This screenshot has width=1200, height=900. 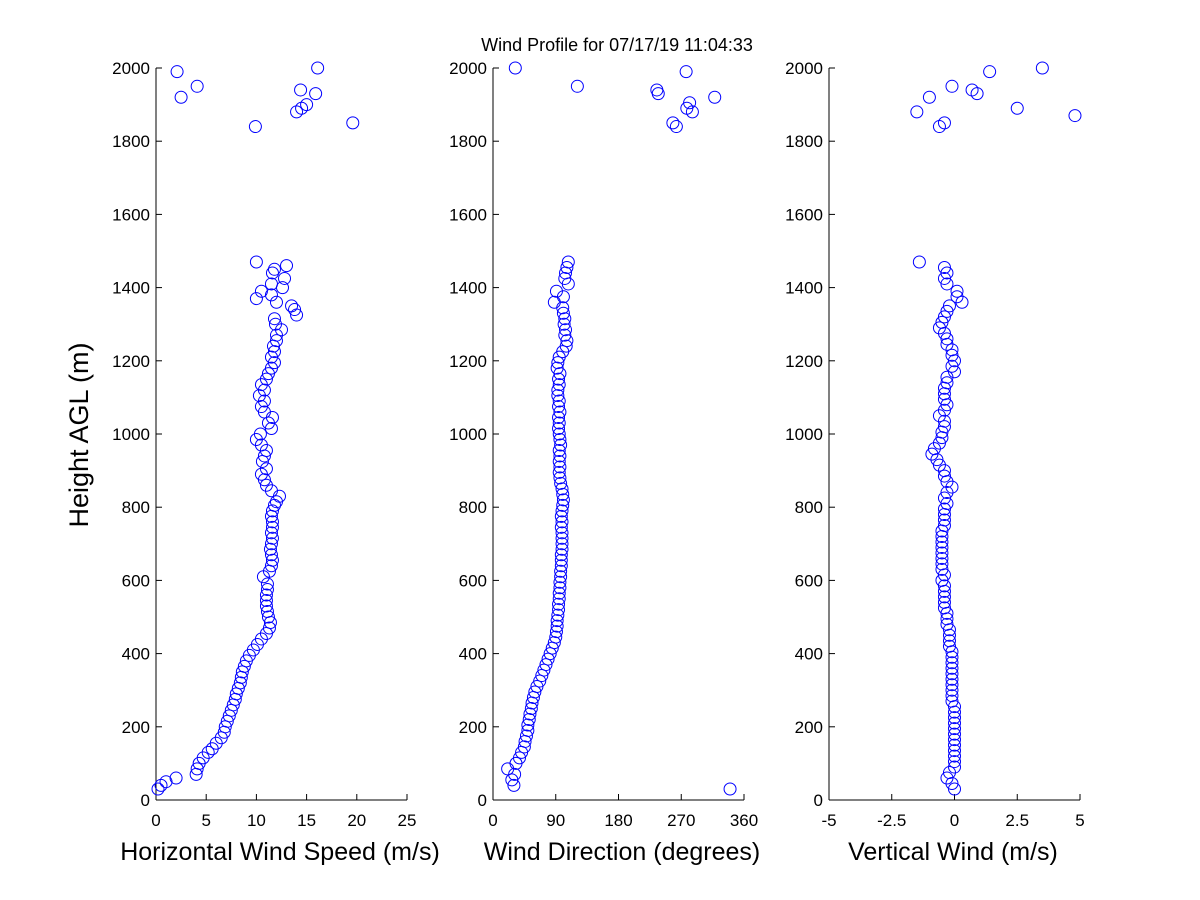 I want to click on x-tick-label: 180, so click(x=618, y=820).